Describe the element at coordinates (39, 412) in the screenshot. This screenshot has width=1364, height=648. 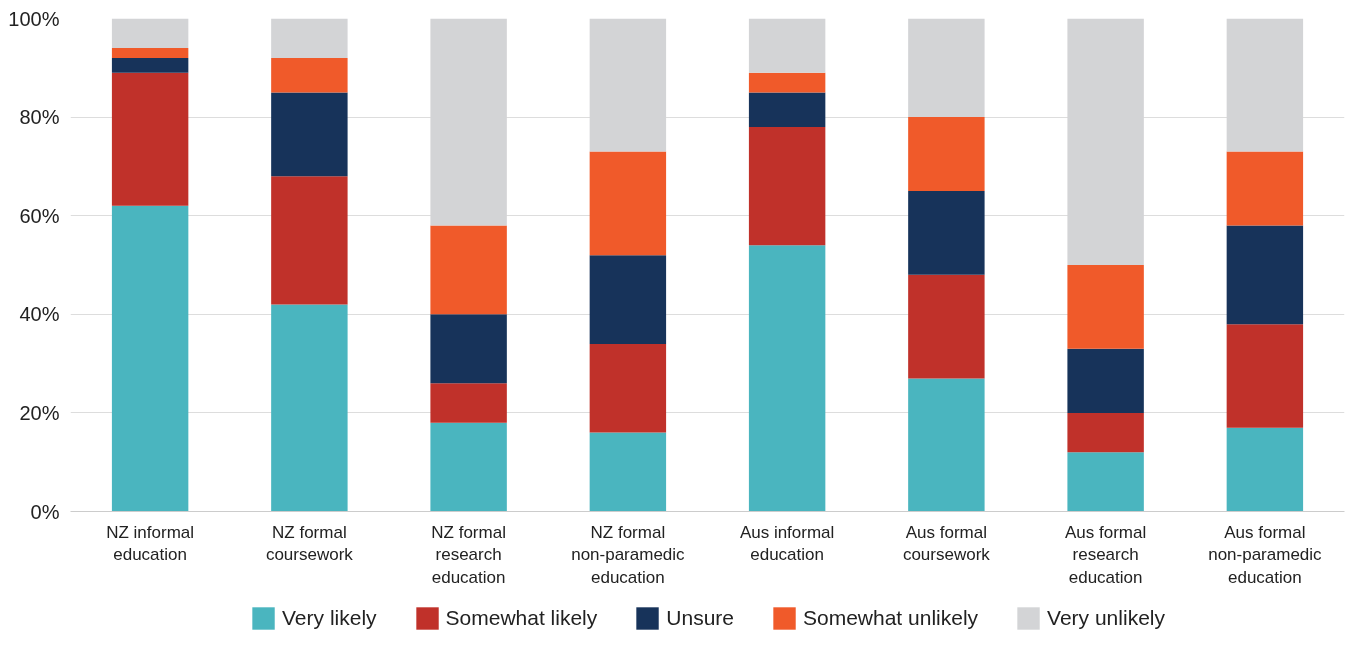
I see `y-tick-label: 20%` at that location.